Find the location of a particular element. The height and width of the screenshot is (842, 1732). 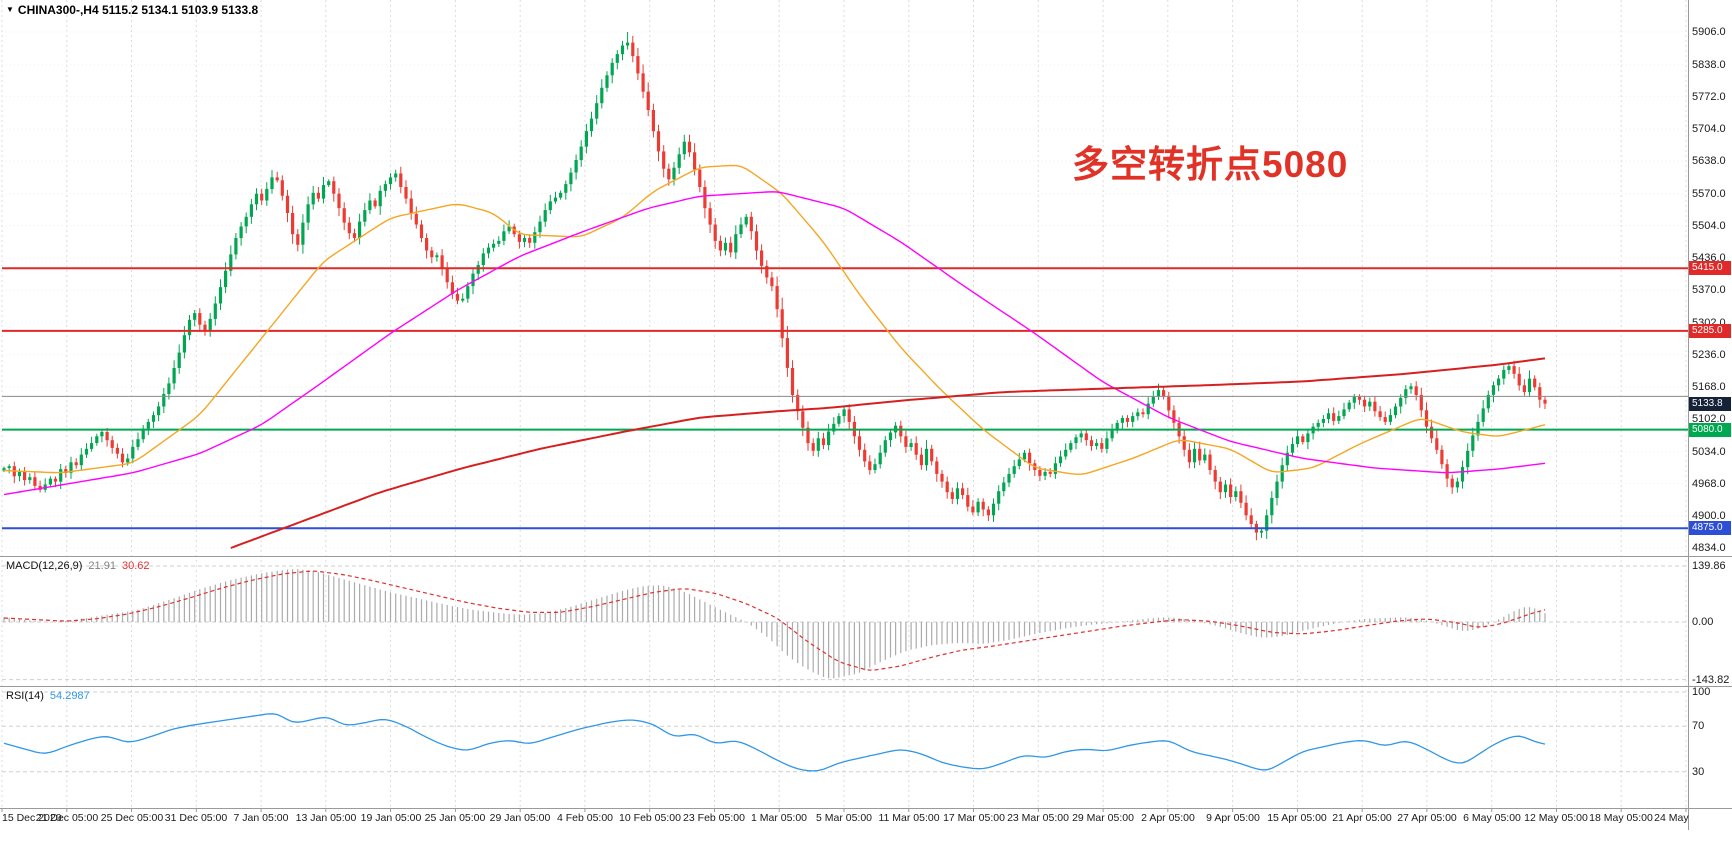

ohlc-values: 5115.2 5134.1 5103.9 5133.8 is located at coordinates (180, 10).